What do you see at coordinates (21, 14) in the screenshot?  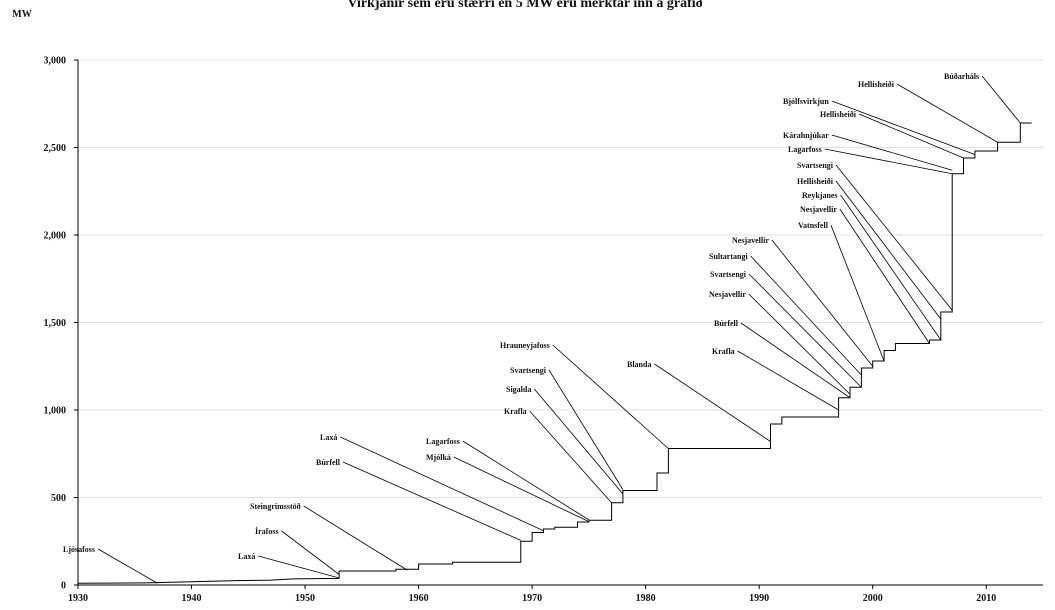 I see `y-unit-label: MW` at bounding box center [21, 14].